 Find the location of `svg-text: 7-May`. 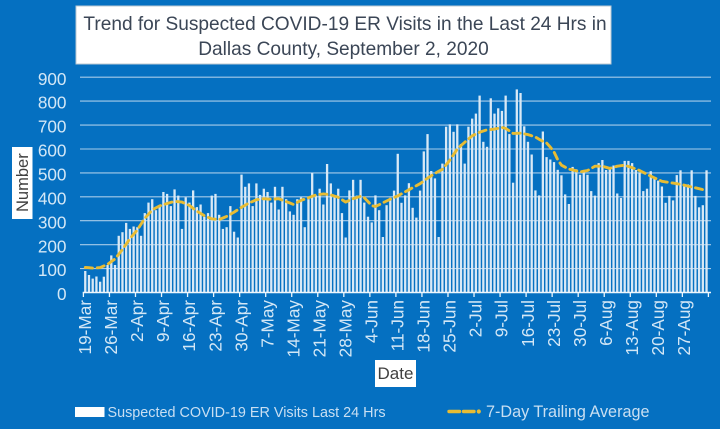

svg-text: 7-May is located at coordinates (267, 324).